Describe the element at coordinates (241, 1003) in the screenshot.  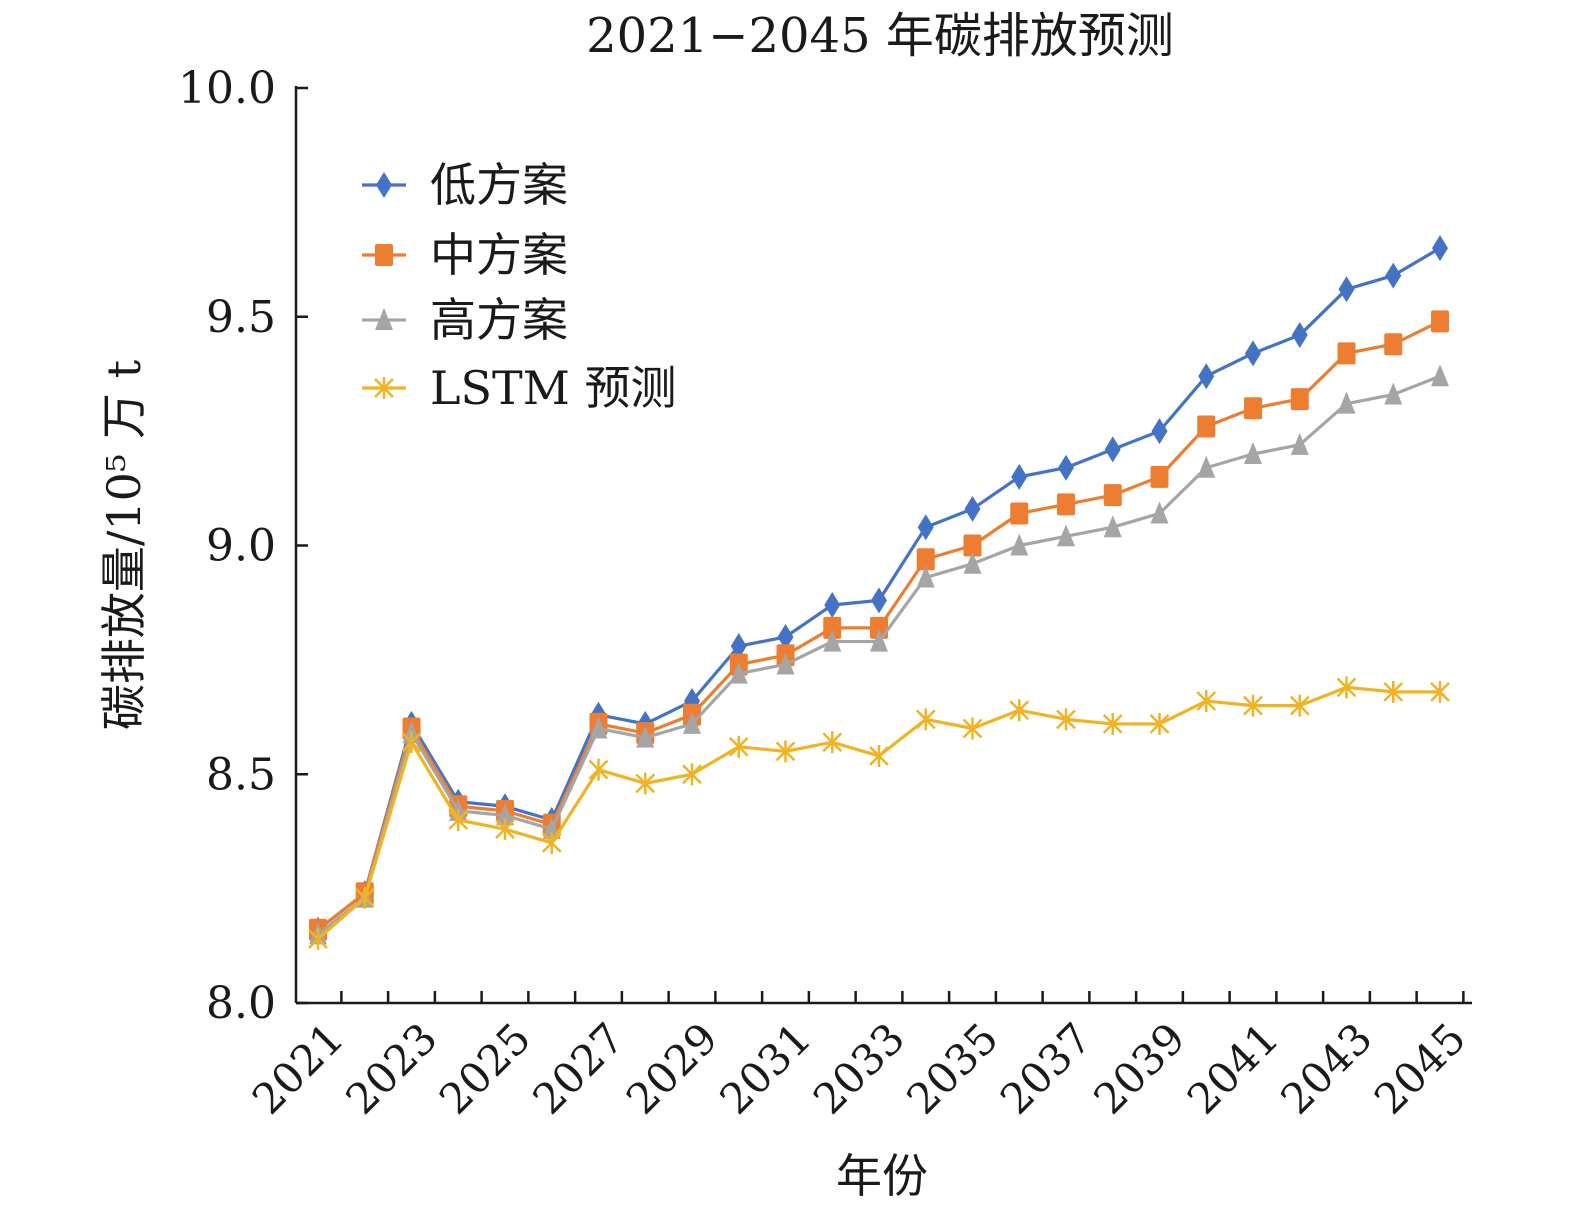
I see `y-tick-label: 8.0` at that location.